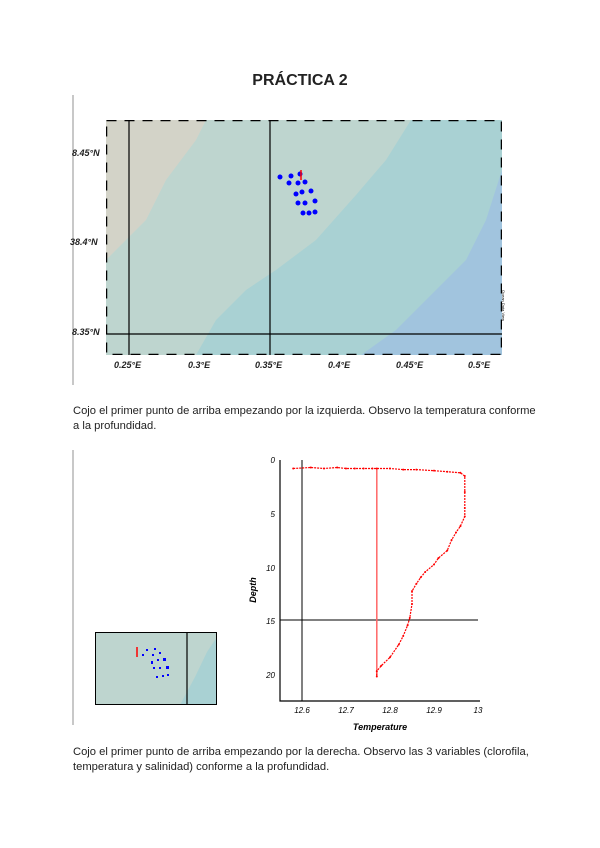  Describe the element at coordinates (84, 242) in the screenshot. I see `lat-label: 38.4°N` at that location.